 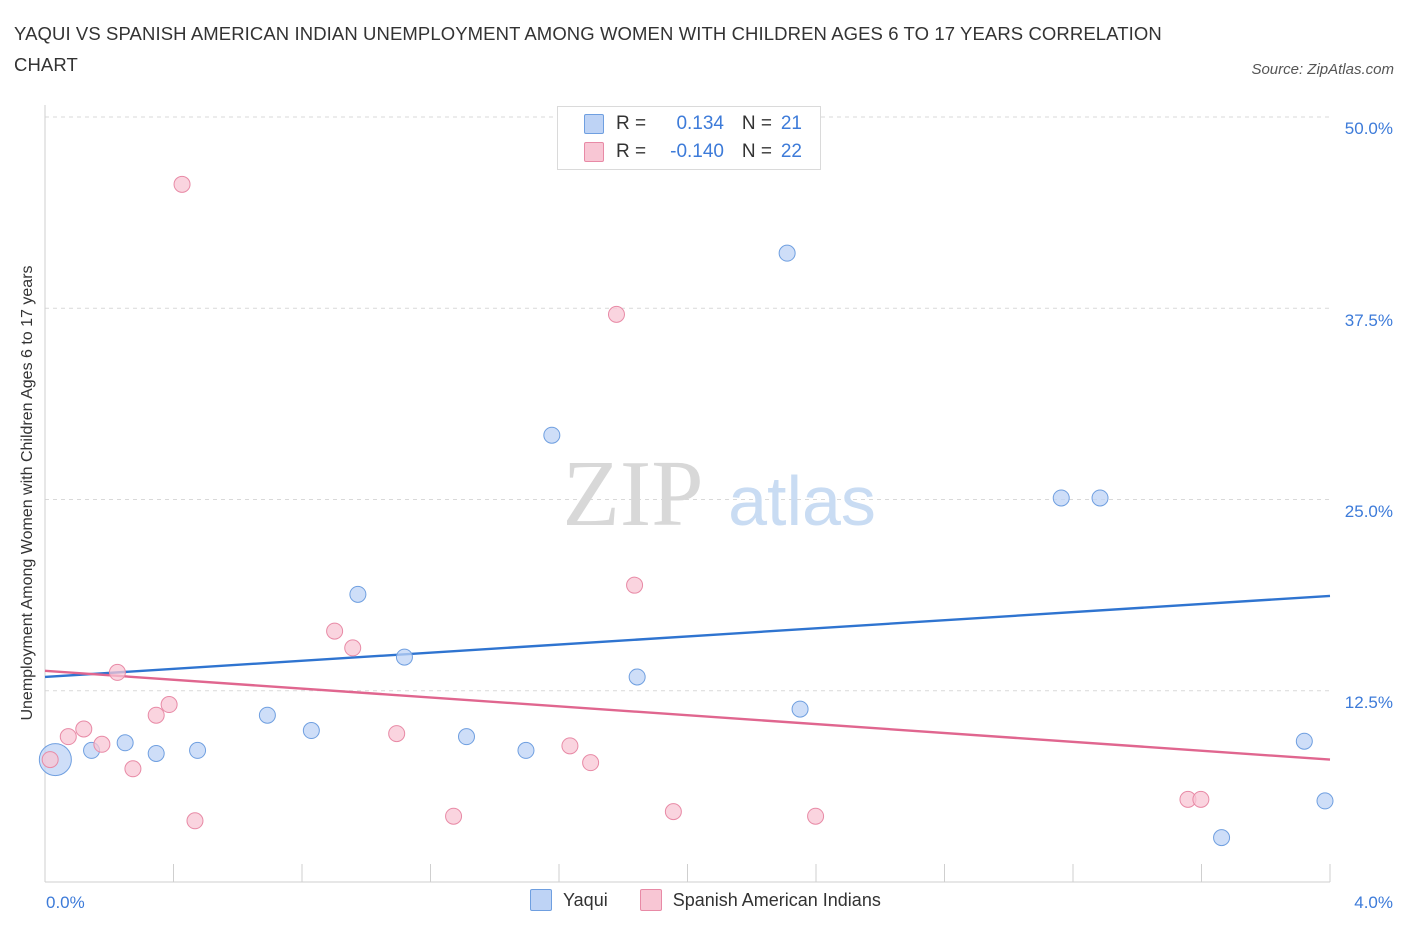 I want to click on series-legend: Yaqui Spanish American Indians, so click(x=721, y=900).